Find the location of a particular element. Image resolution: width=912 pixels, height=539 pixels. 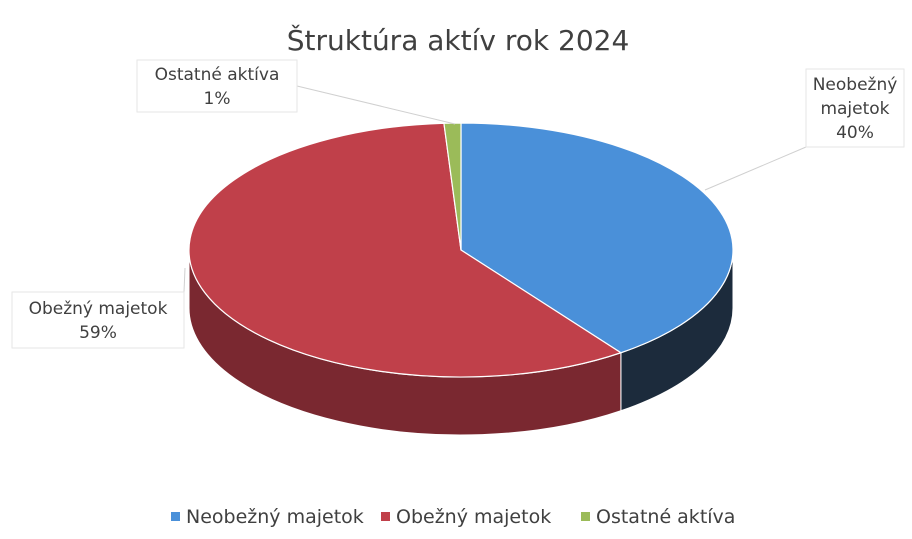

pie-slice-neobezny-majetok is located at coordinates (597, 238).